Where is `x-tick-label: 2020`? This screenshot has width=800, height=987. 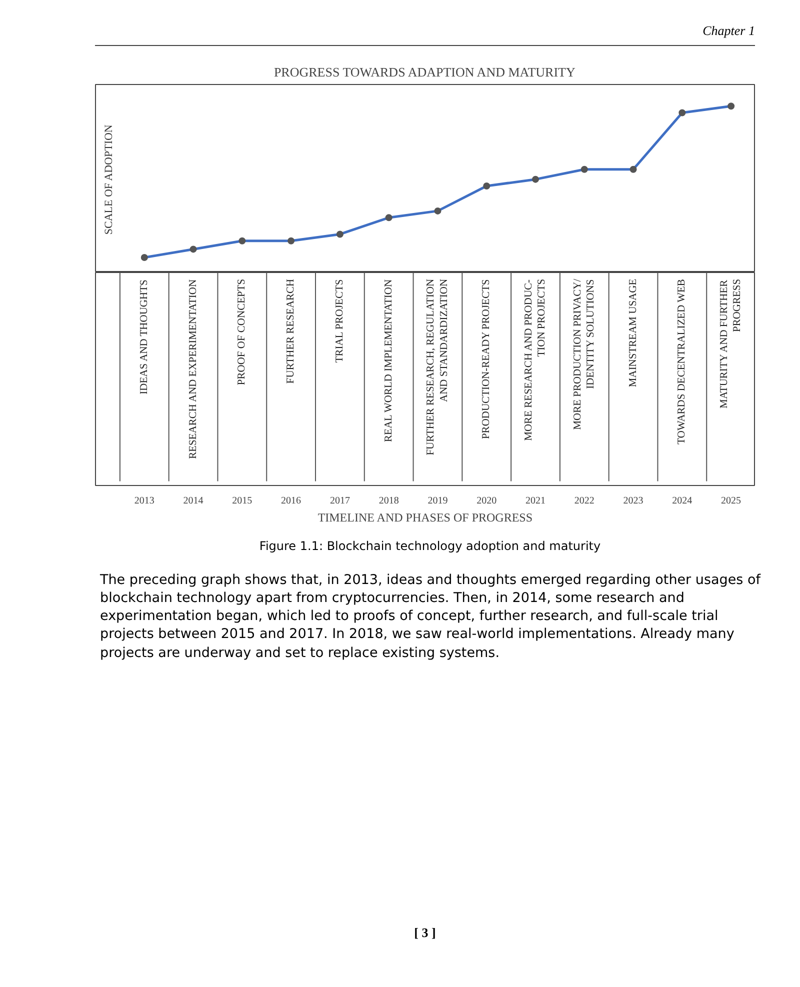
x-tick-label: 2020 is located at coordinates (486, 500).